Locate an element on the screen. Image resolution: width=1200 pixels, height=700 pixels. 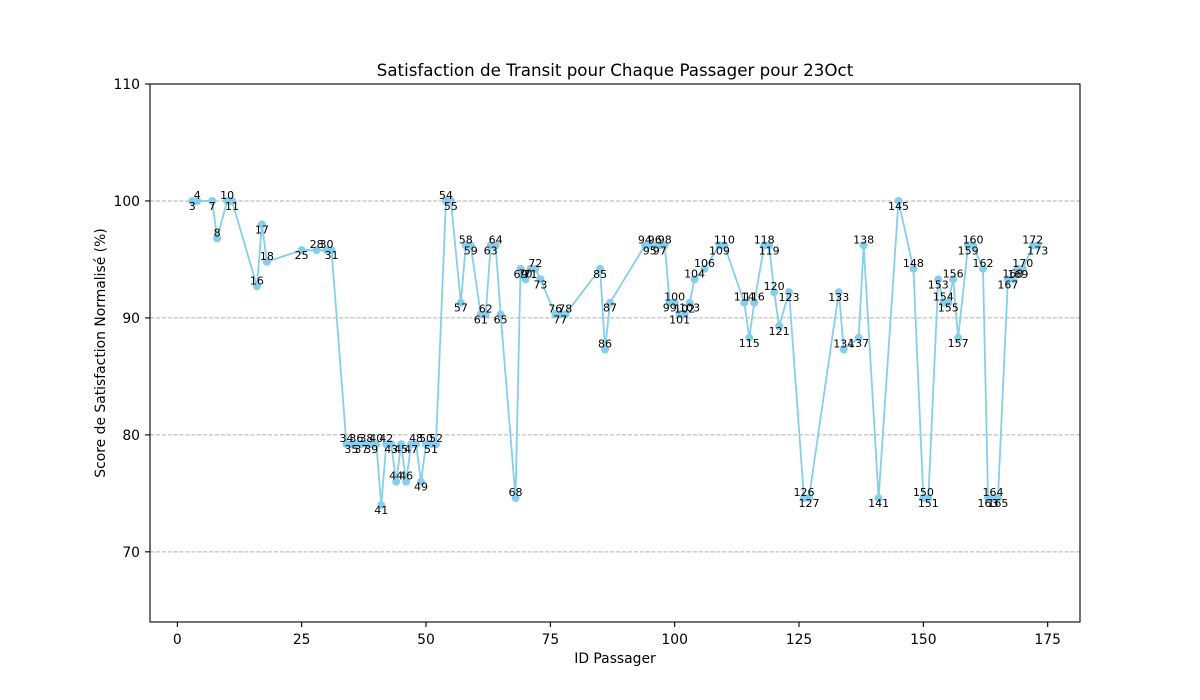
point-label: 172 is located at coordinates (1032, 239).